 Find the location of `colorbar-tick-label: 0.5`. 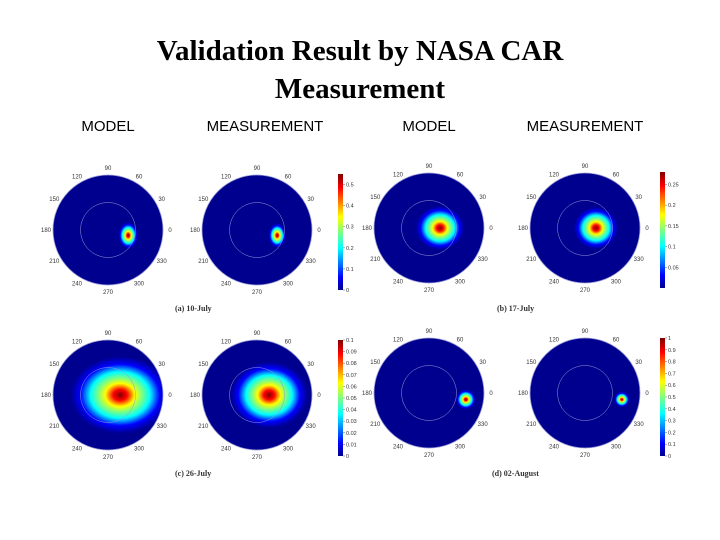

colorbar-tick-label: 0.5 is located at coordinates (350, 186).